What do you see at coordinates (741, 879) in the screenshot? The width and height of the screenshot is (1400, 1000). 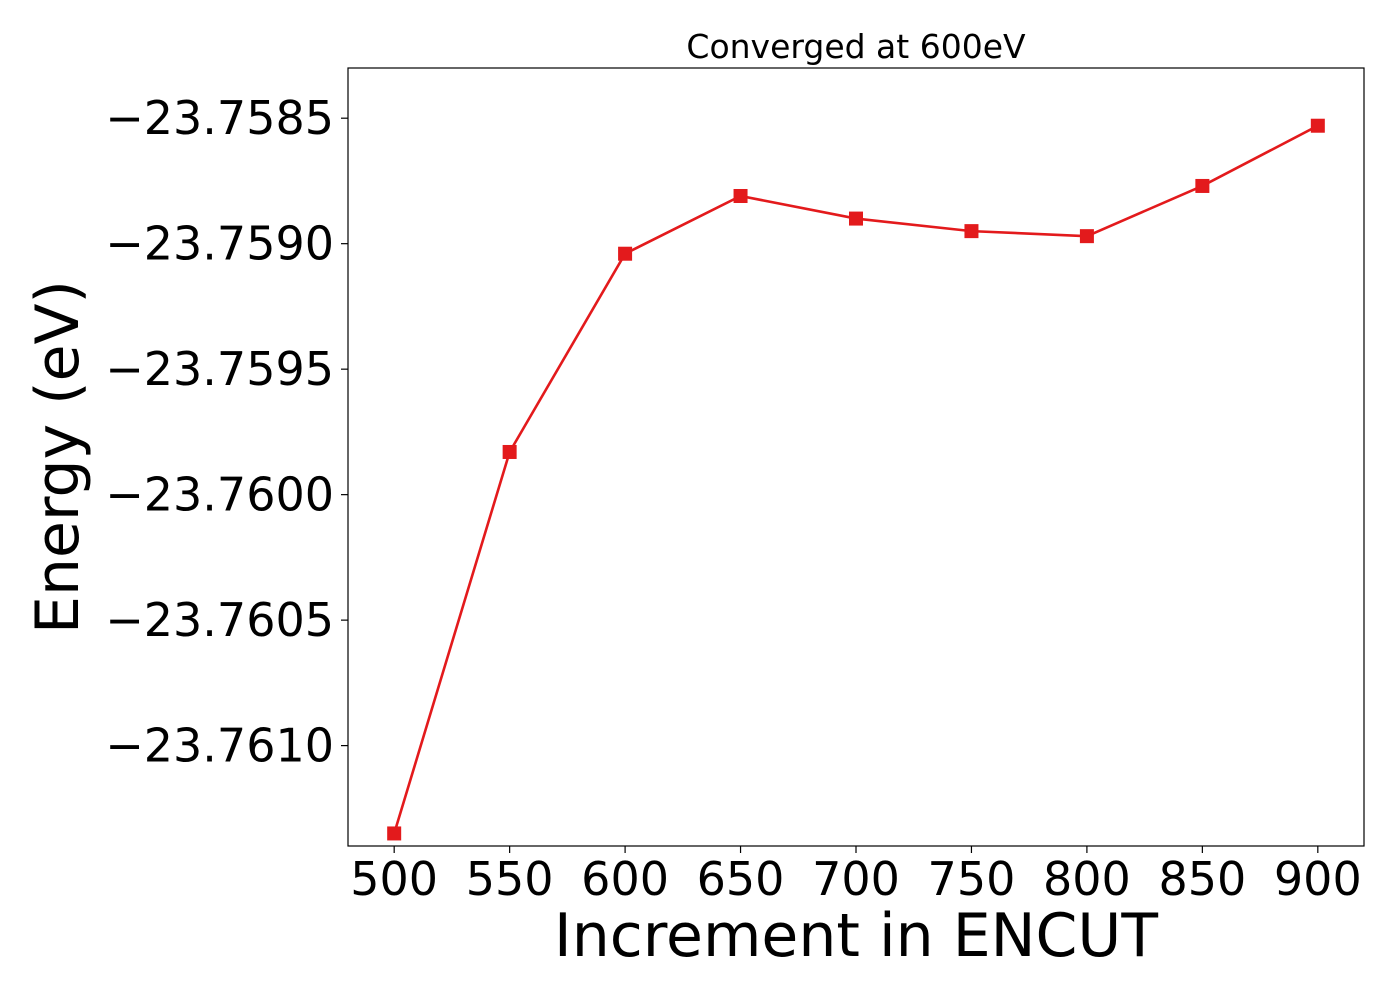 I see `x-tick-label: 650` at bounding box center [741, 879].